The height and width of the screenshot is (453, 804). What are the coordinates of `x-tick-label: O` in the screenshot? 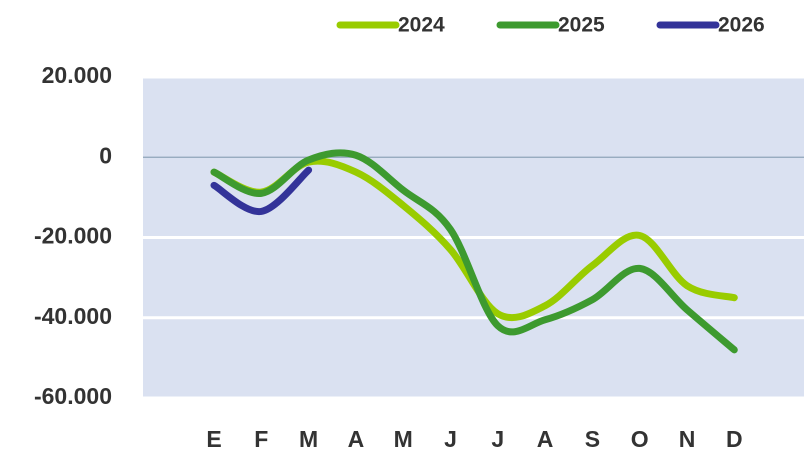 It's located at (640, 439).